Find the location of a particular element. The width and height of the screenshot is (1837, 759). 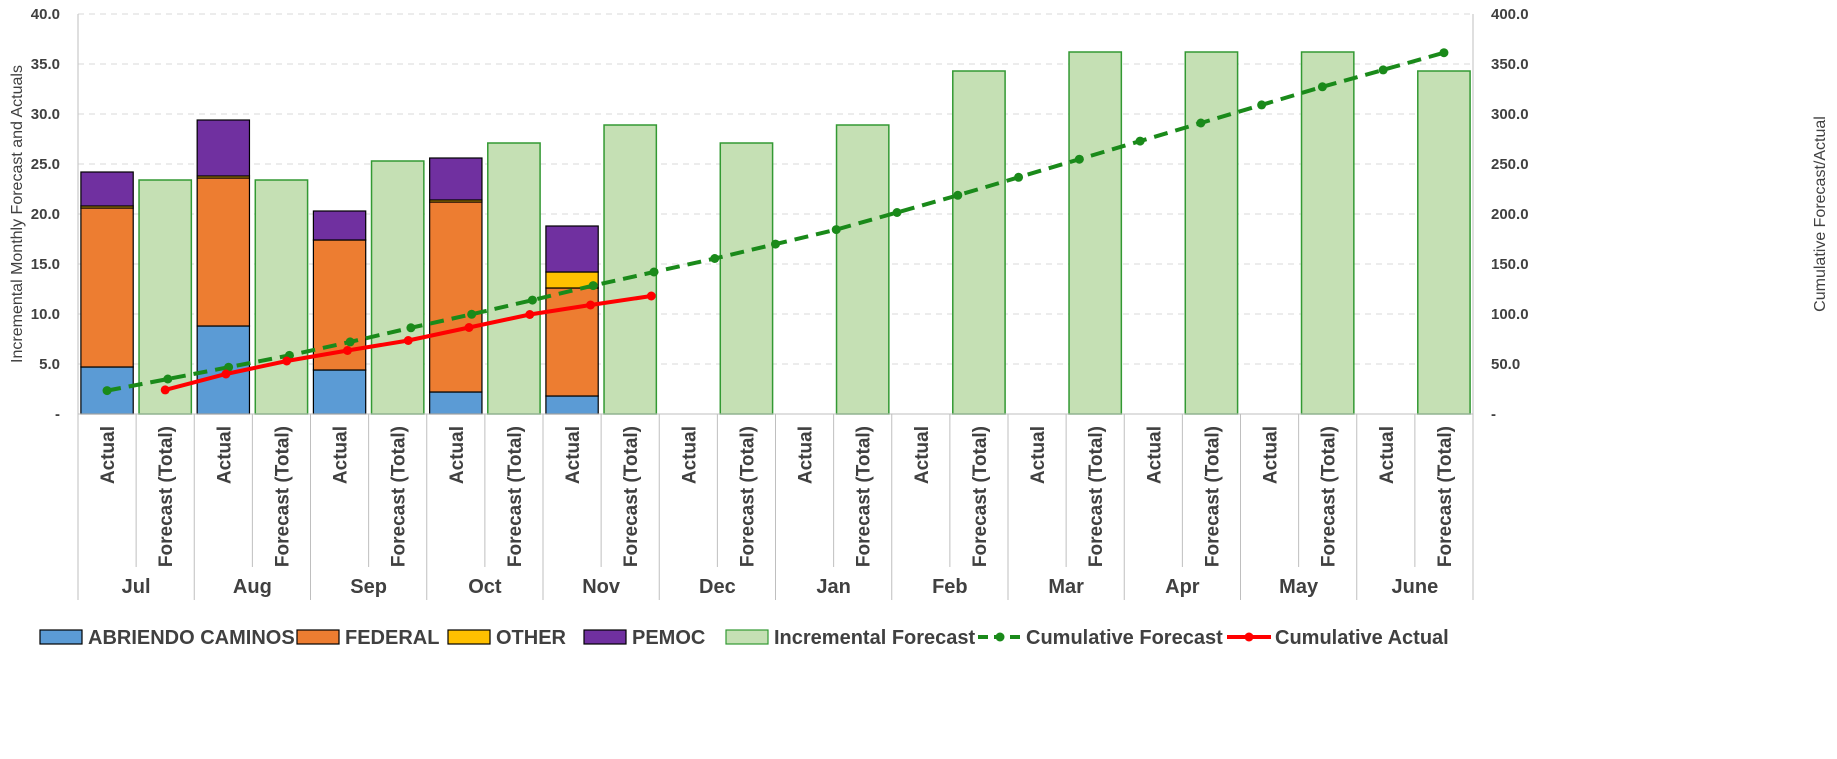

legend-label: FEDERAL is located at coordinates (392, 638).